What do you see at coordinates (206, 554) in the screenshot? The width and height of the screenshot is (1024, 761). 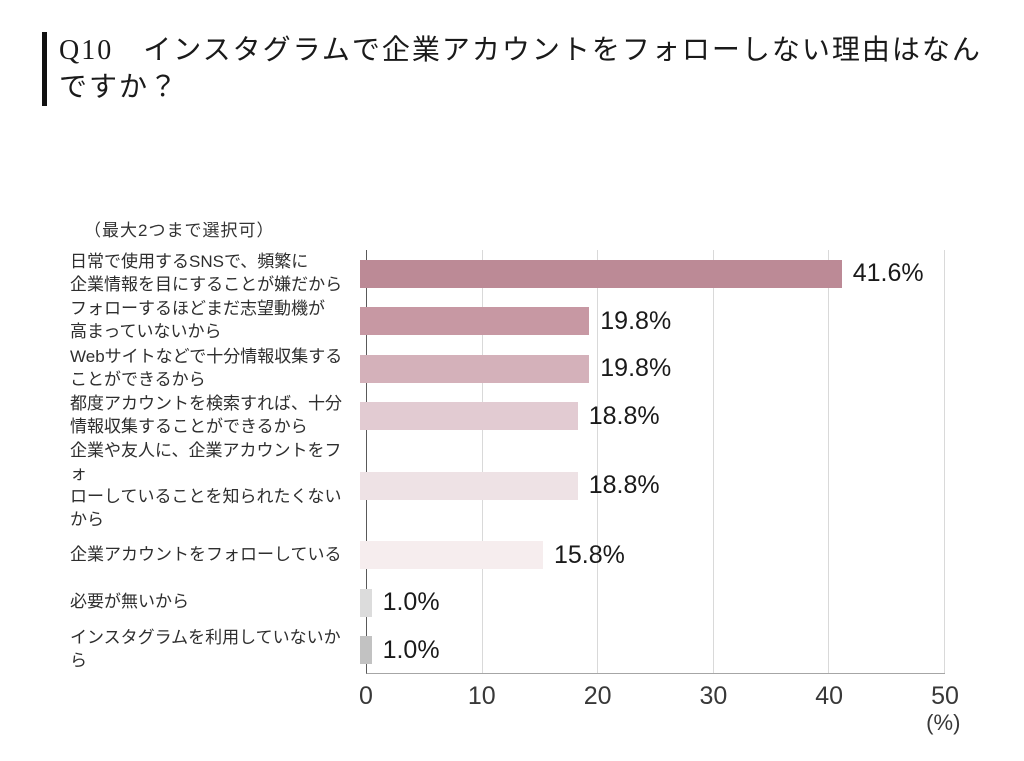 I see `category-label: 企業アカウントをフォローしている` at bounding box center [206, 554].